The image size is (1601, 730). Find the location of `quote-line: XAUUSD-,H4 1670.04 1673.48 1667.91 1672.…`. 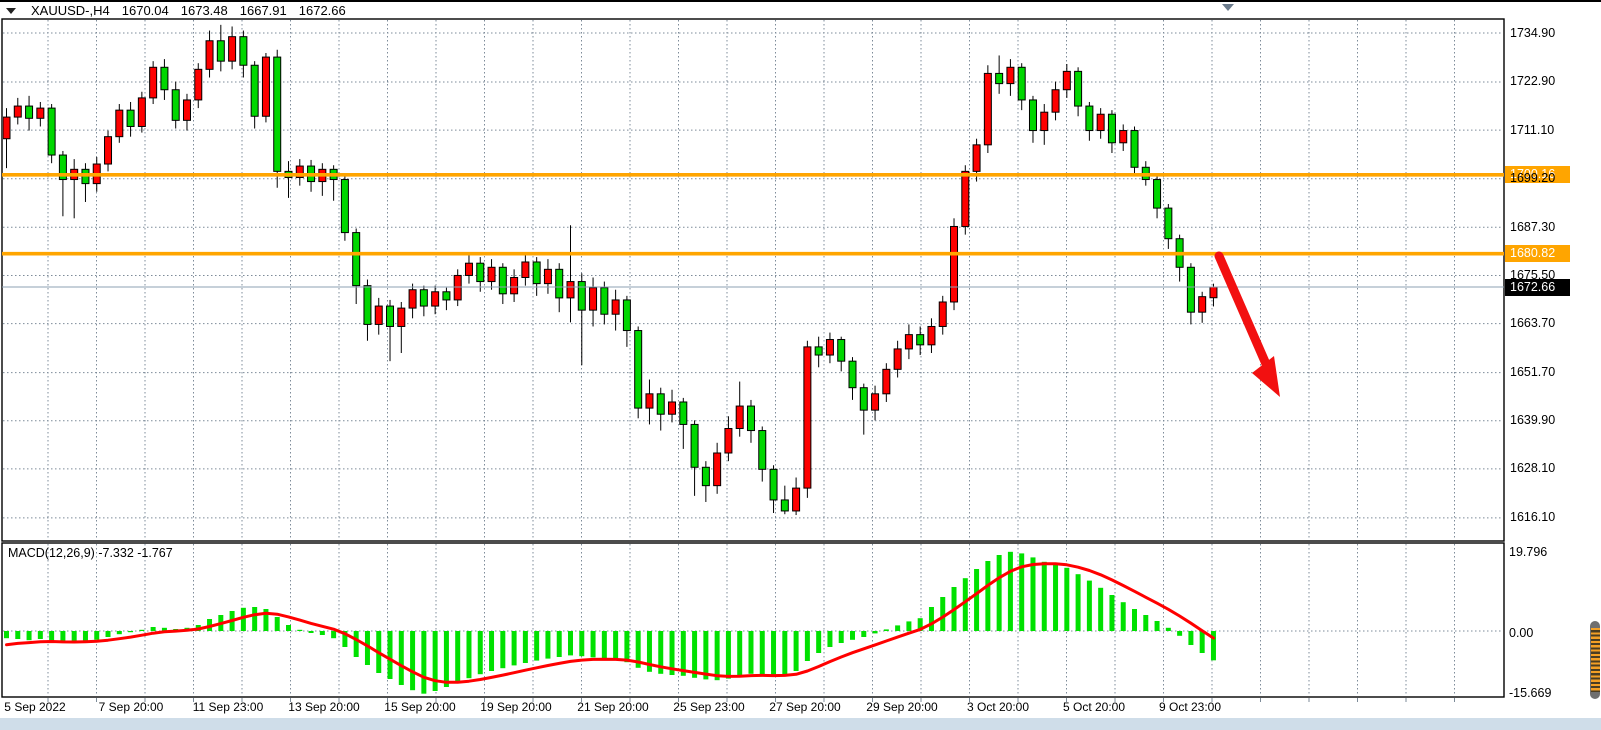

quote-line: XAUUSD-,H4 1670.04 1673.48 1667.91 1672.… is located at coordinates (176, 10).